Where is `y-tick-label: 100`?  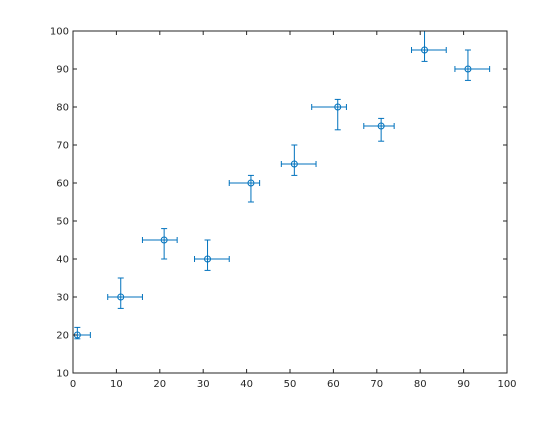 y-tick-label: 100 is located at coordinates (59, 32).